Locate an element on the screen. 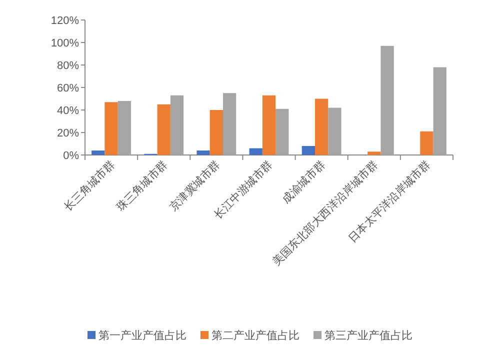  legend-label: 第一产业产值占比 is located at coordinates (142, 335).